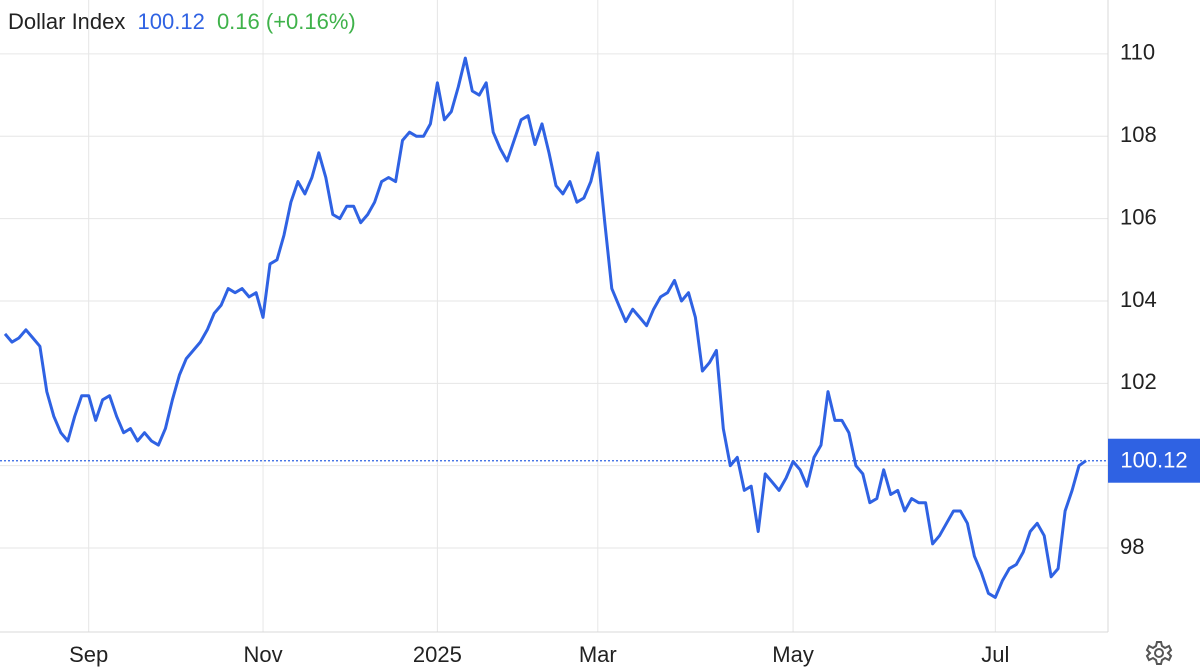 This screenshot has width=1200, height=669. I want to click on x-tick-label: Sep, so click(88, 654).